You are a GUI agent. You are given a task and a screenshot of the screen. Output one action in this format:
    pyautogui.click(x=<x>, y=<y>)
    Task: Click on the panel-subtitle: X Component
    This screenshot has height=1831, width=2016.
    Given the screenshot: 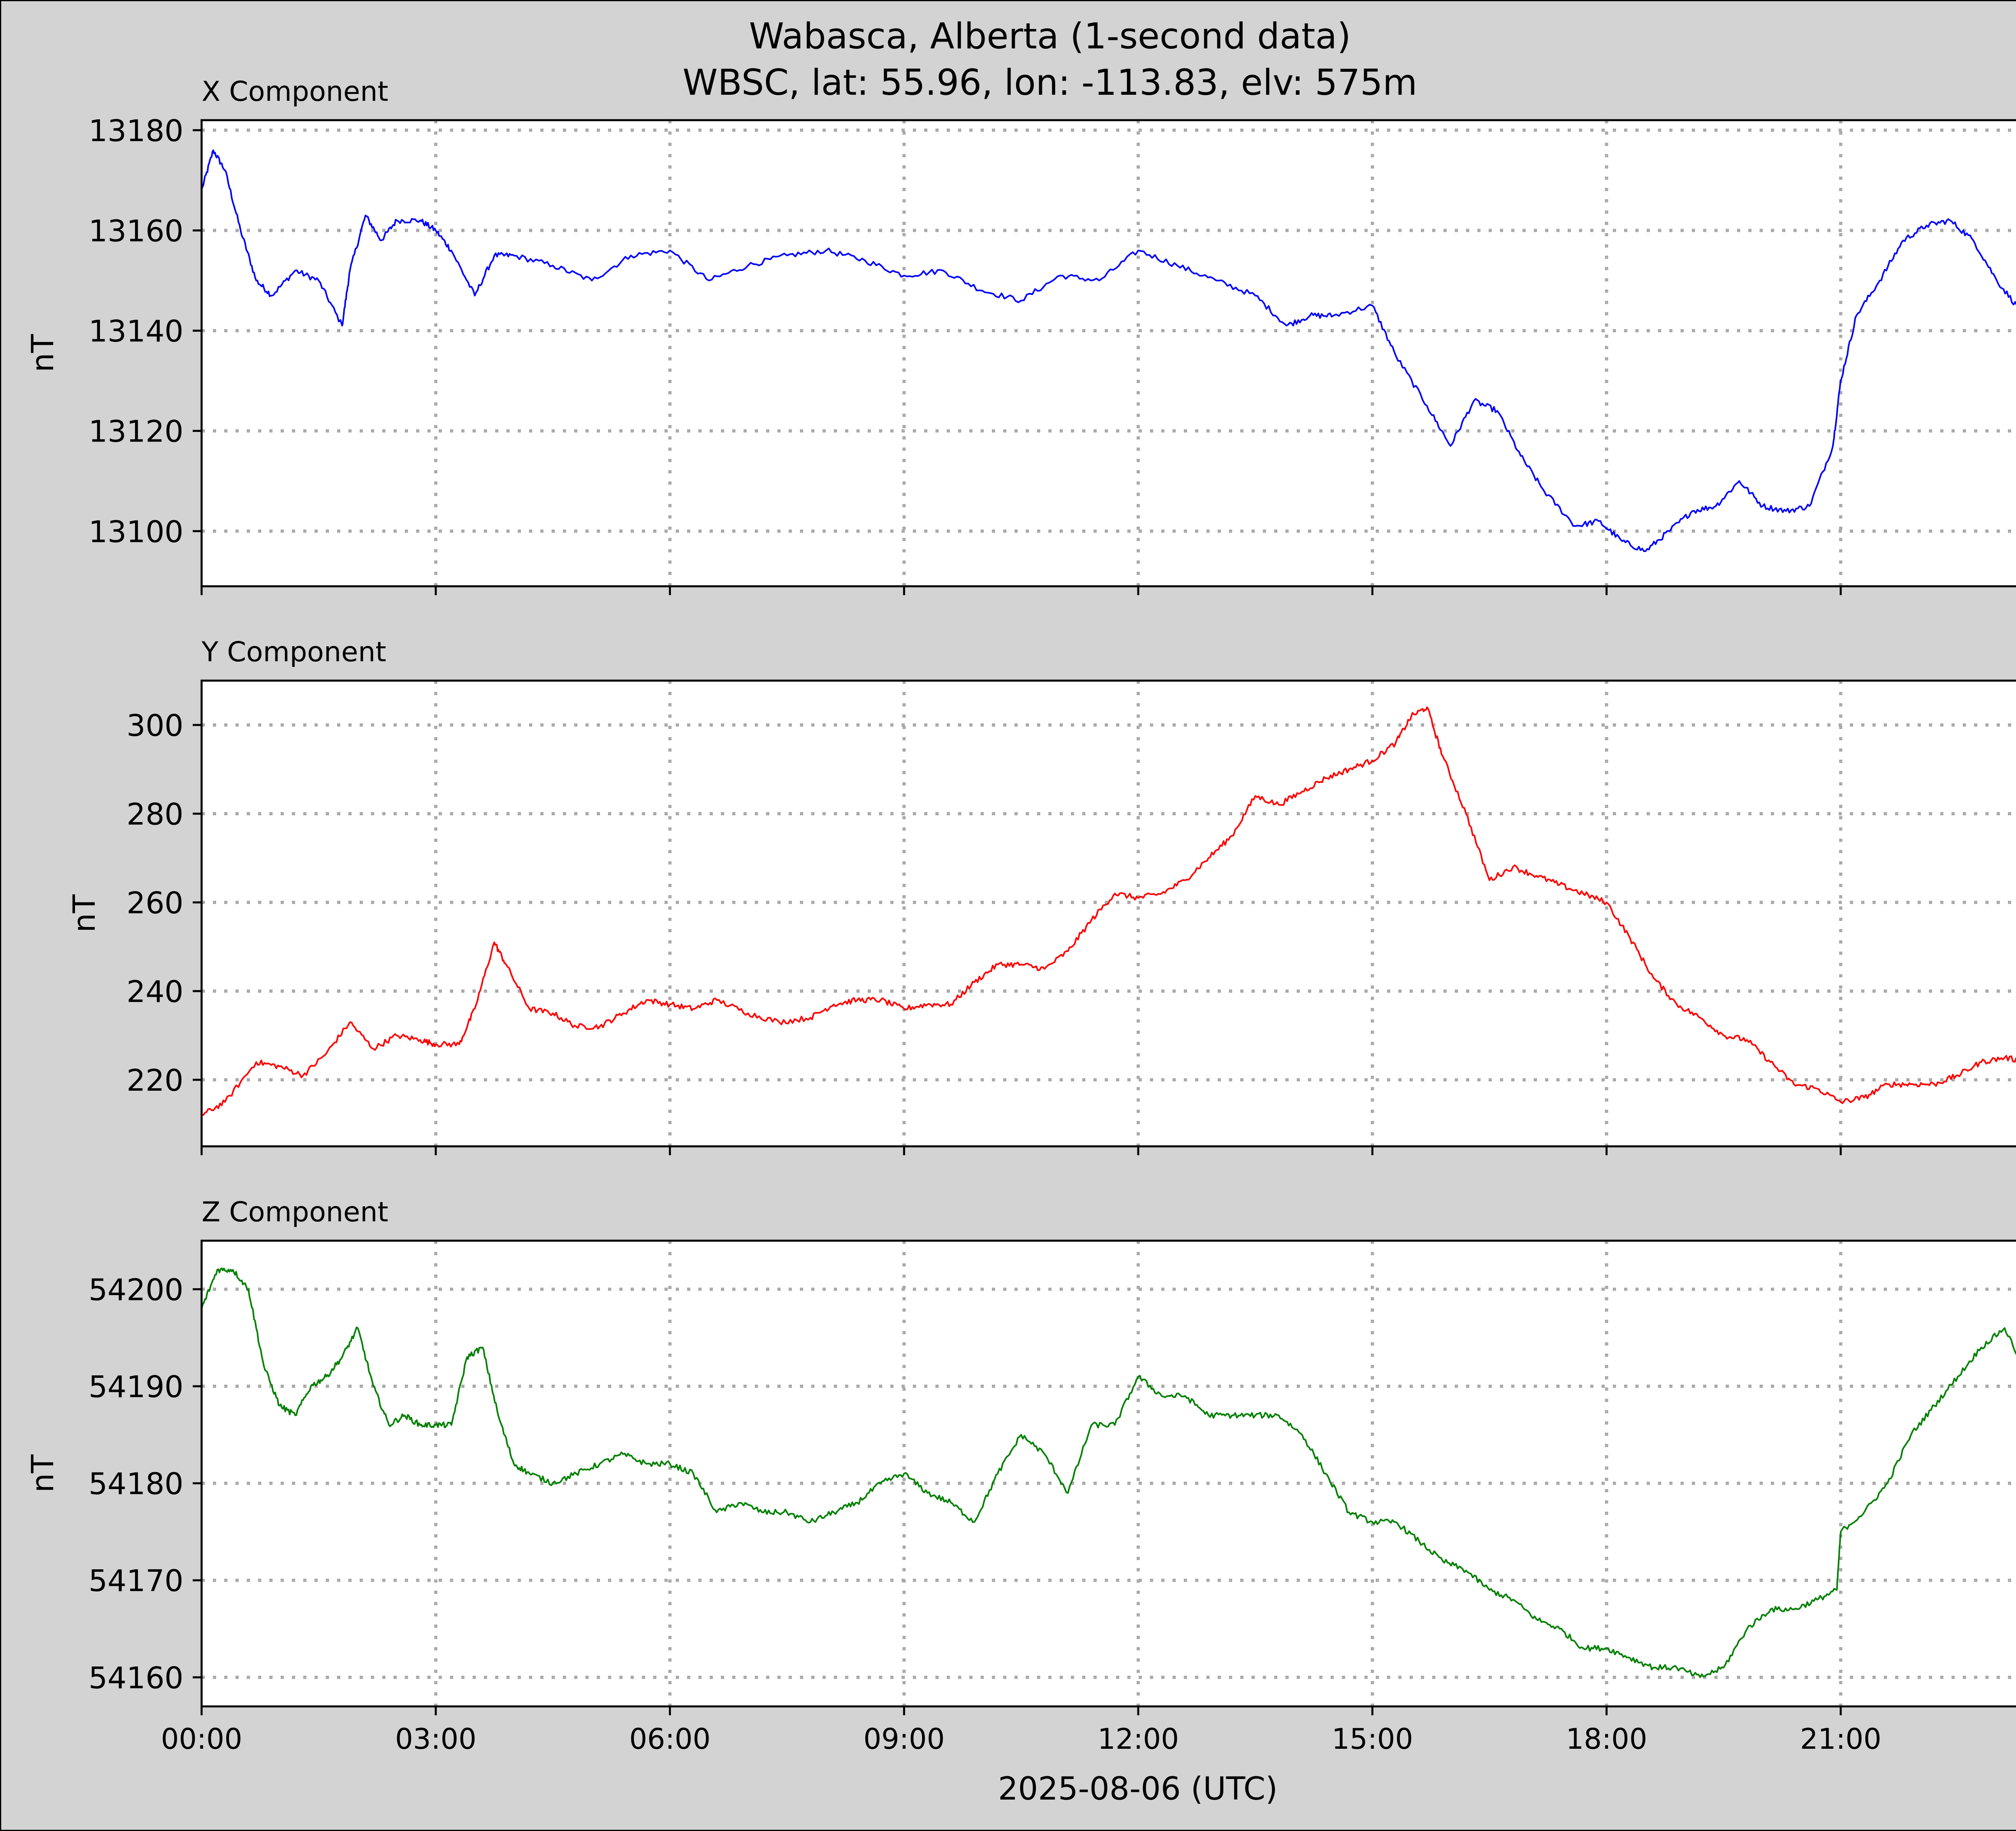 What is the action you would take?
    pyautogui.click(x=295, y=92)
    